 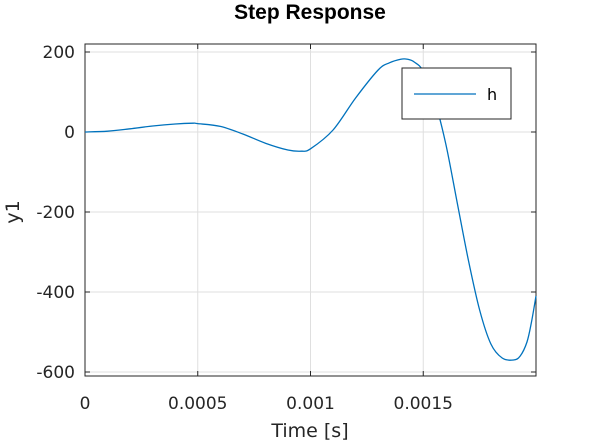 What do you see at coordinates (310, 12) in the screenshot?
I see `chart-title: Step Response` at bounding box center [310, 12].